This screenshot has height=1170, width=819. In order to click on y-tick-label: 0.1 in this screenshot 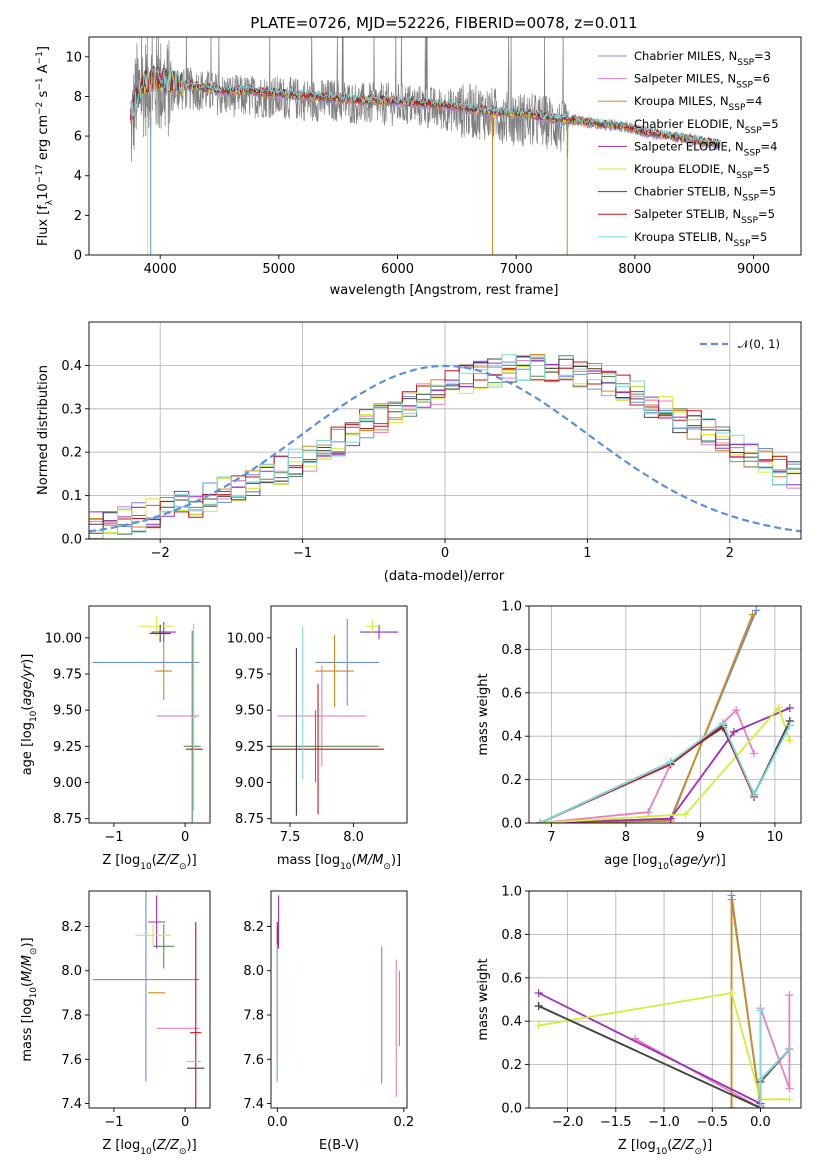, I will do `click(71, 496)`.